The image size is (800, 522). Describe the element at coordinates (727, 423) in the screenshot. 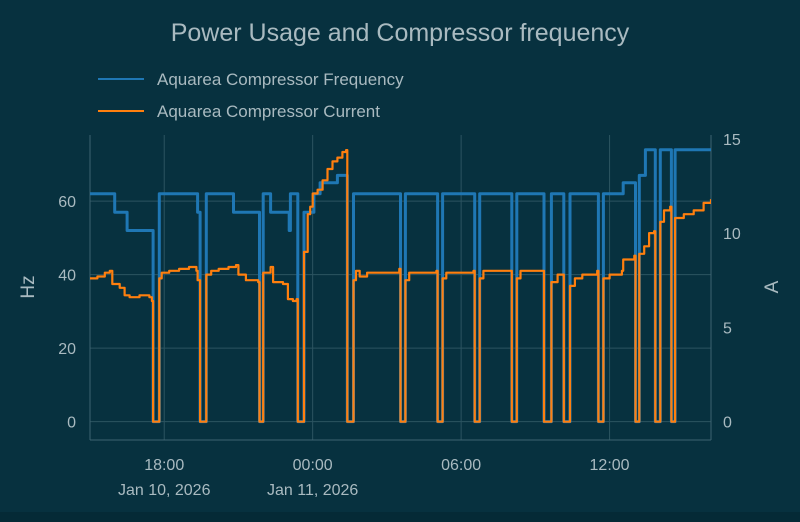

I see `y-right-tick-label: 0` at that location.